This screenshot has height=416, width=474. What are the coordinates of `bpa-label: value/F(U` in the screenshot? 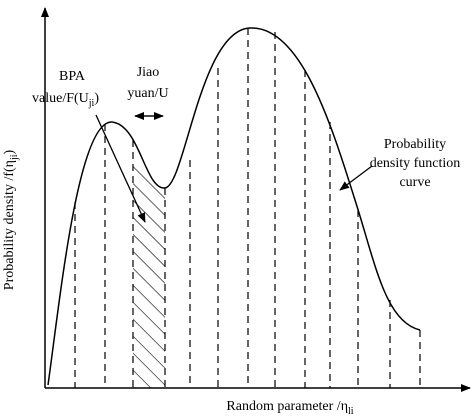 It's located at (60, 98).